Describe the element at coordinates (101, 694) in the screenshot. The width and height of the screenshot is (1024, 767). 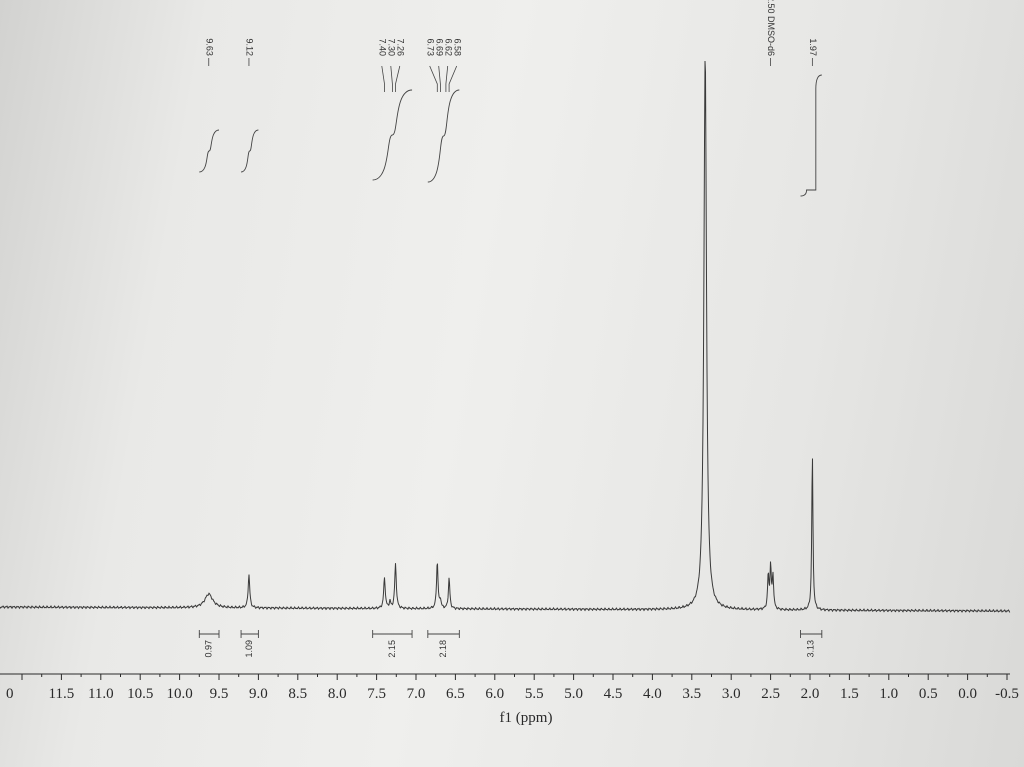
I see `x-tick-label: 11.0` at that location.